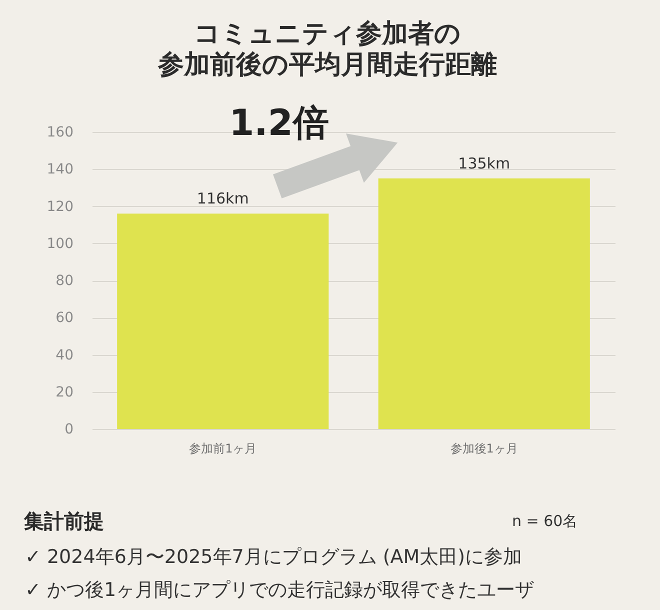 The image size is (660, 610). I want to click on y-tick-label: 80, so click(65, 281).